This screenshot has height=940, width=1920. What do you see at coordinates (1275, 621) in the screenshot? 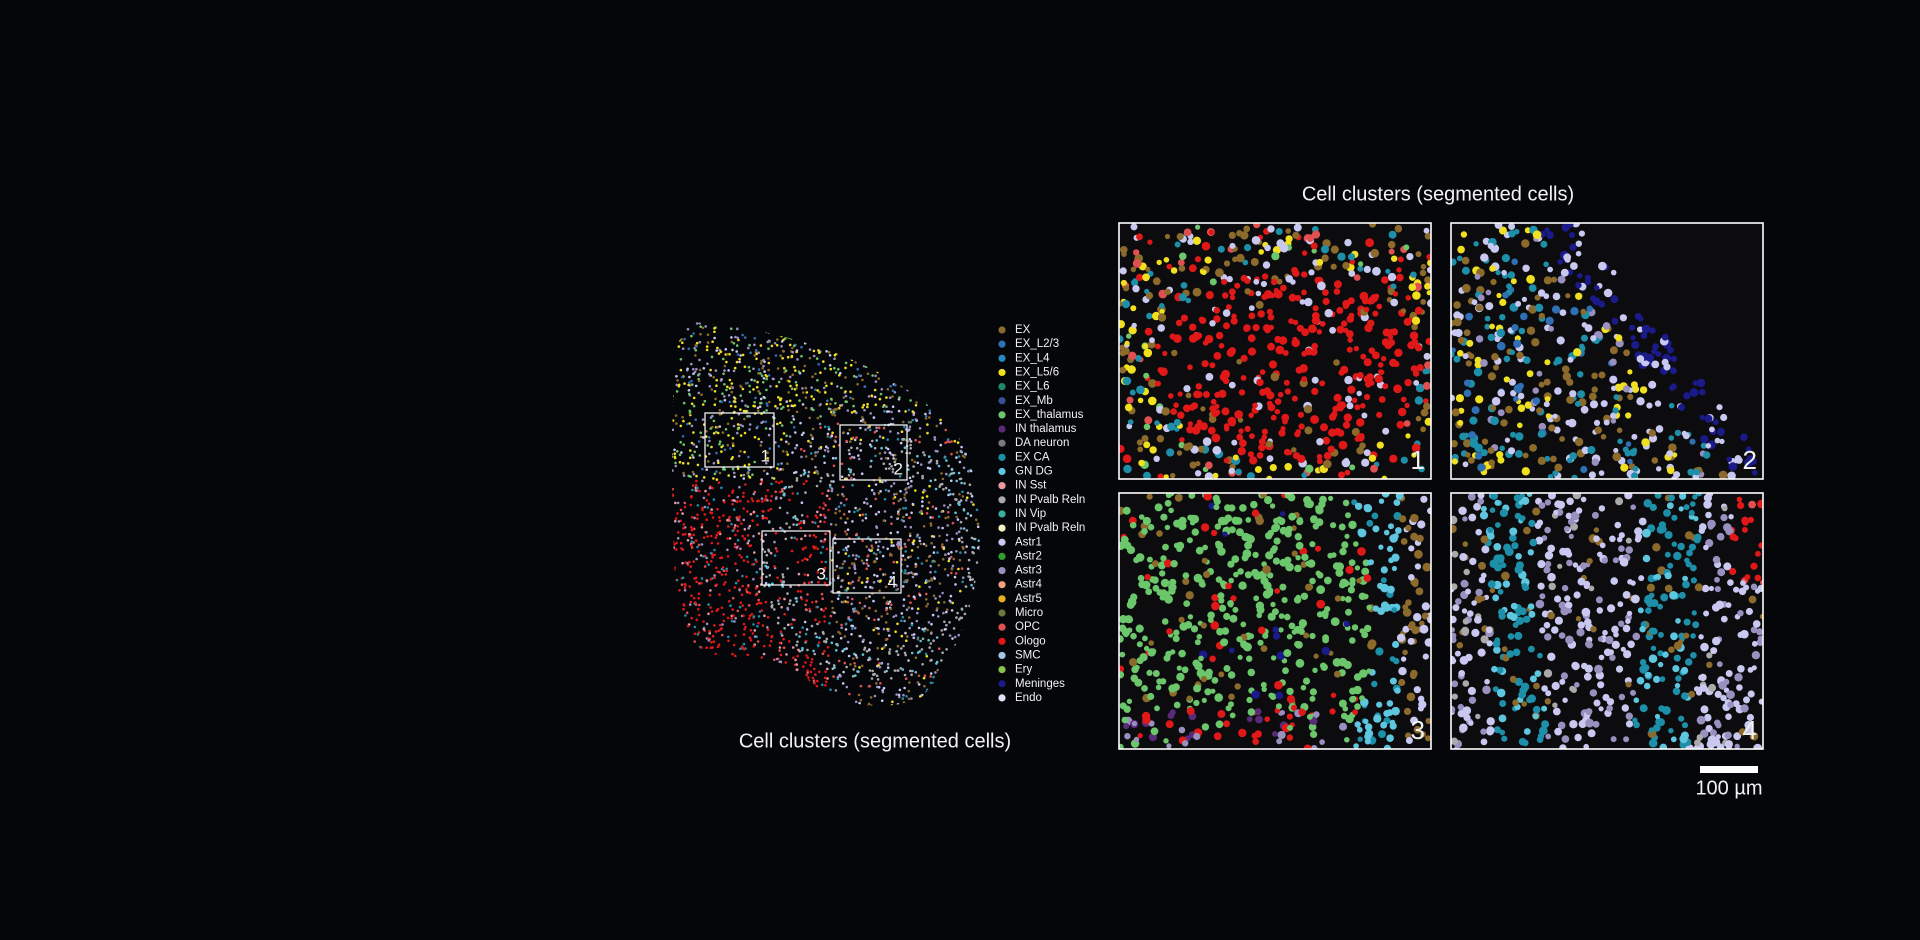
I see `zoom-panel` at bounding box center [1275, 621].